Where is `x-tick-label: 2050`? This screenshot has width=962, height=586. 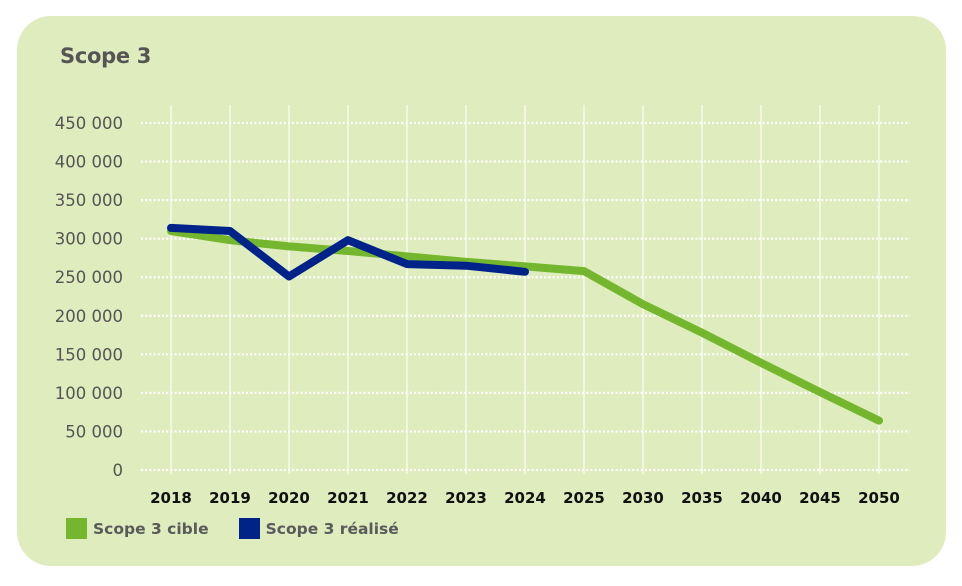
x-tick-label: 2050 is located at coordinates (879, 498).